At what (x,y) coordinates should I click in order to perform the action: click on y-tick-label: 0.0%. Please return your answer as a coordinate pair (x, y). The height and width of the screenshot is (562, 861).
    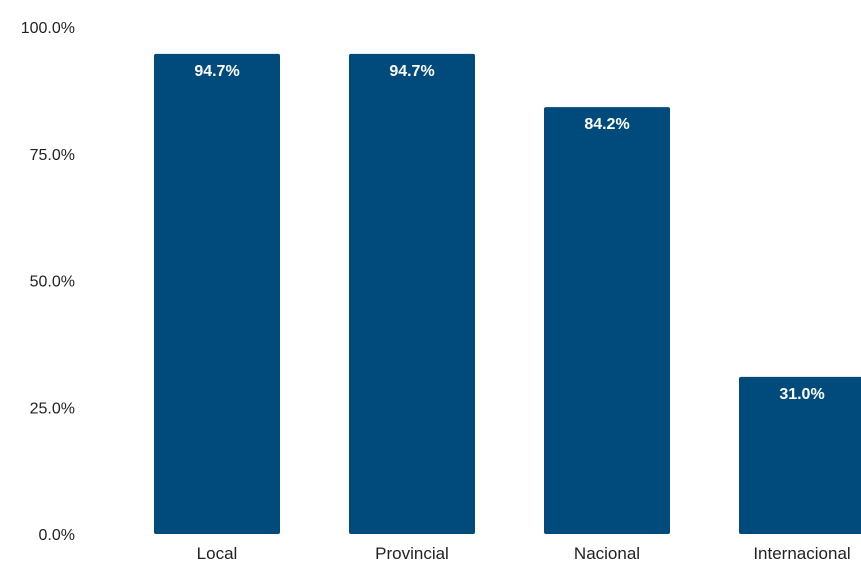
    Looking at the image, I should click on (57, 535).